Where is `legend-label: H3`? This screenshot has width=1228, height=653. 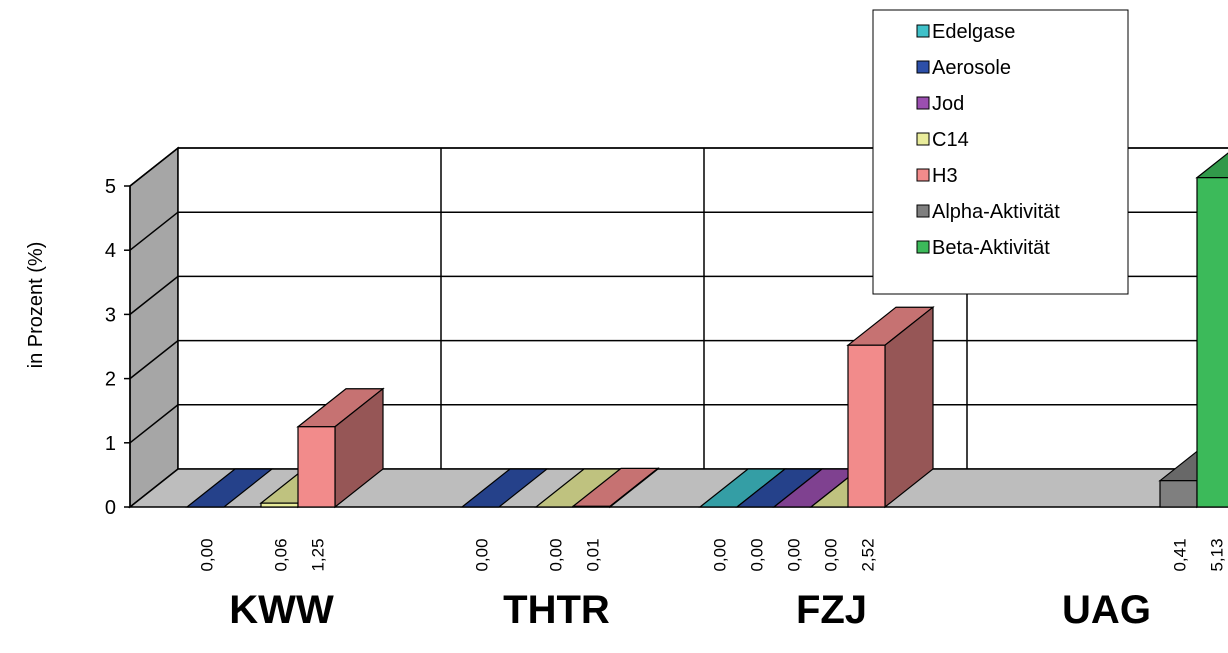 legend-label: H3 is located at coordinates (945, 176).